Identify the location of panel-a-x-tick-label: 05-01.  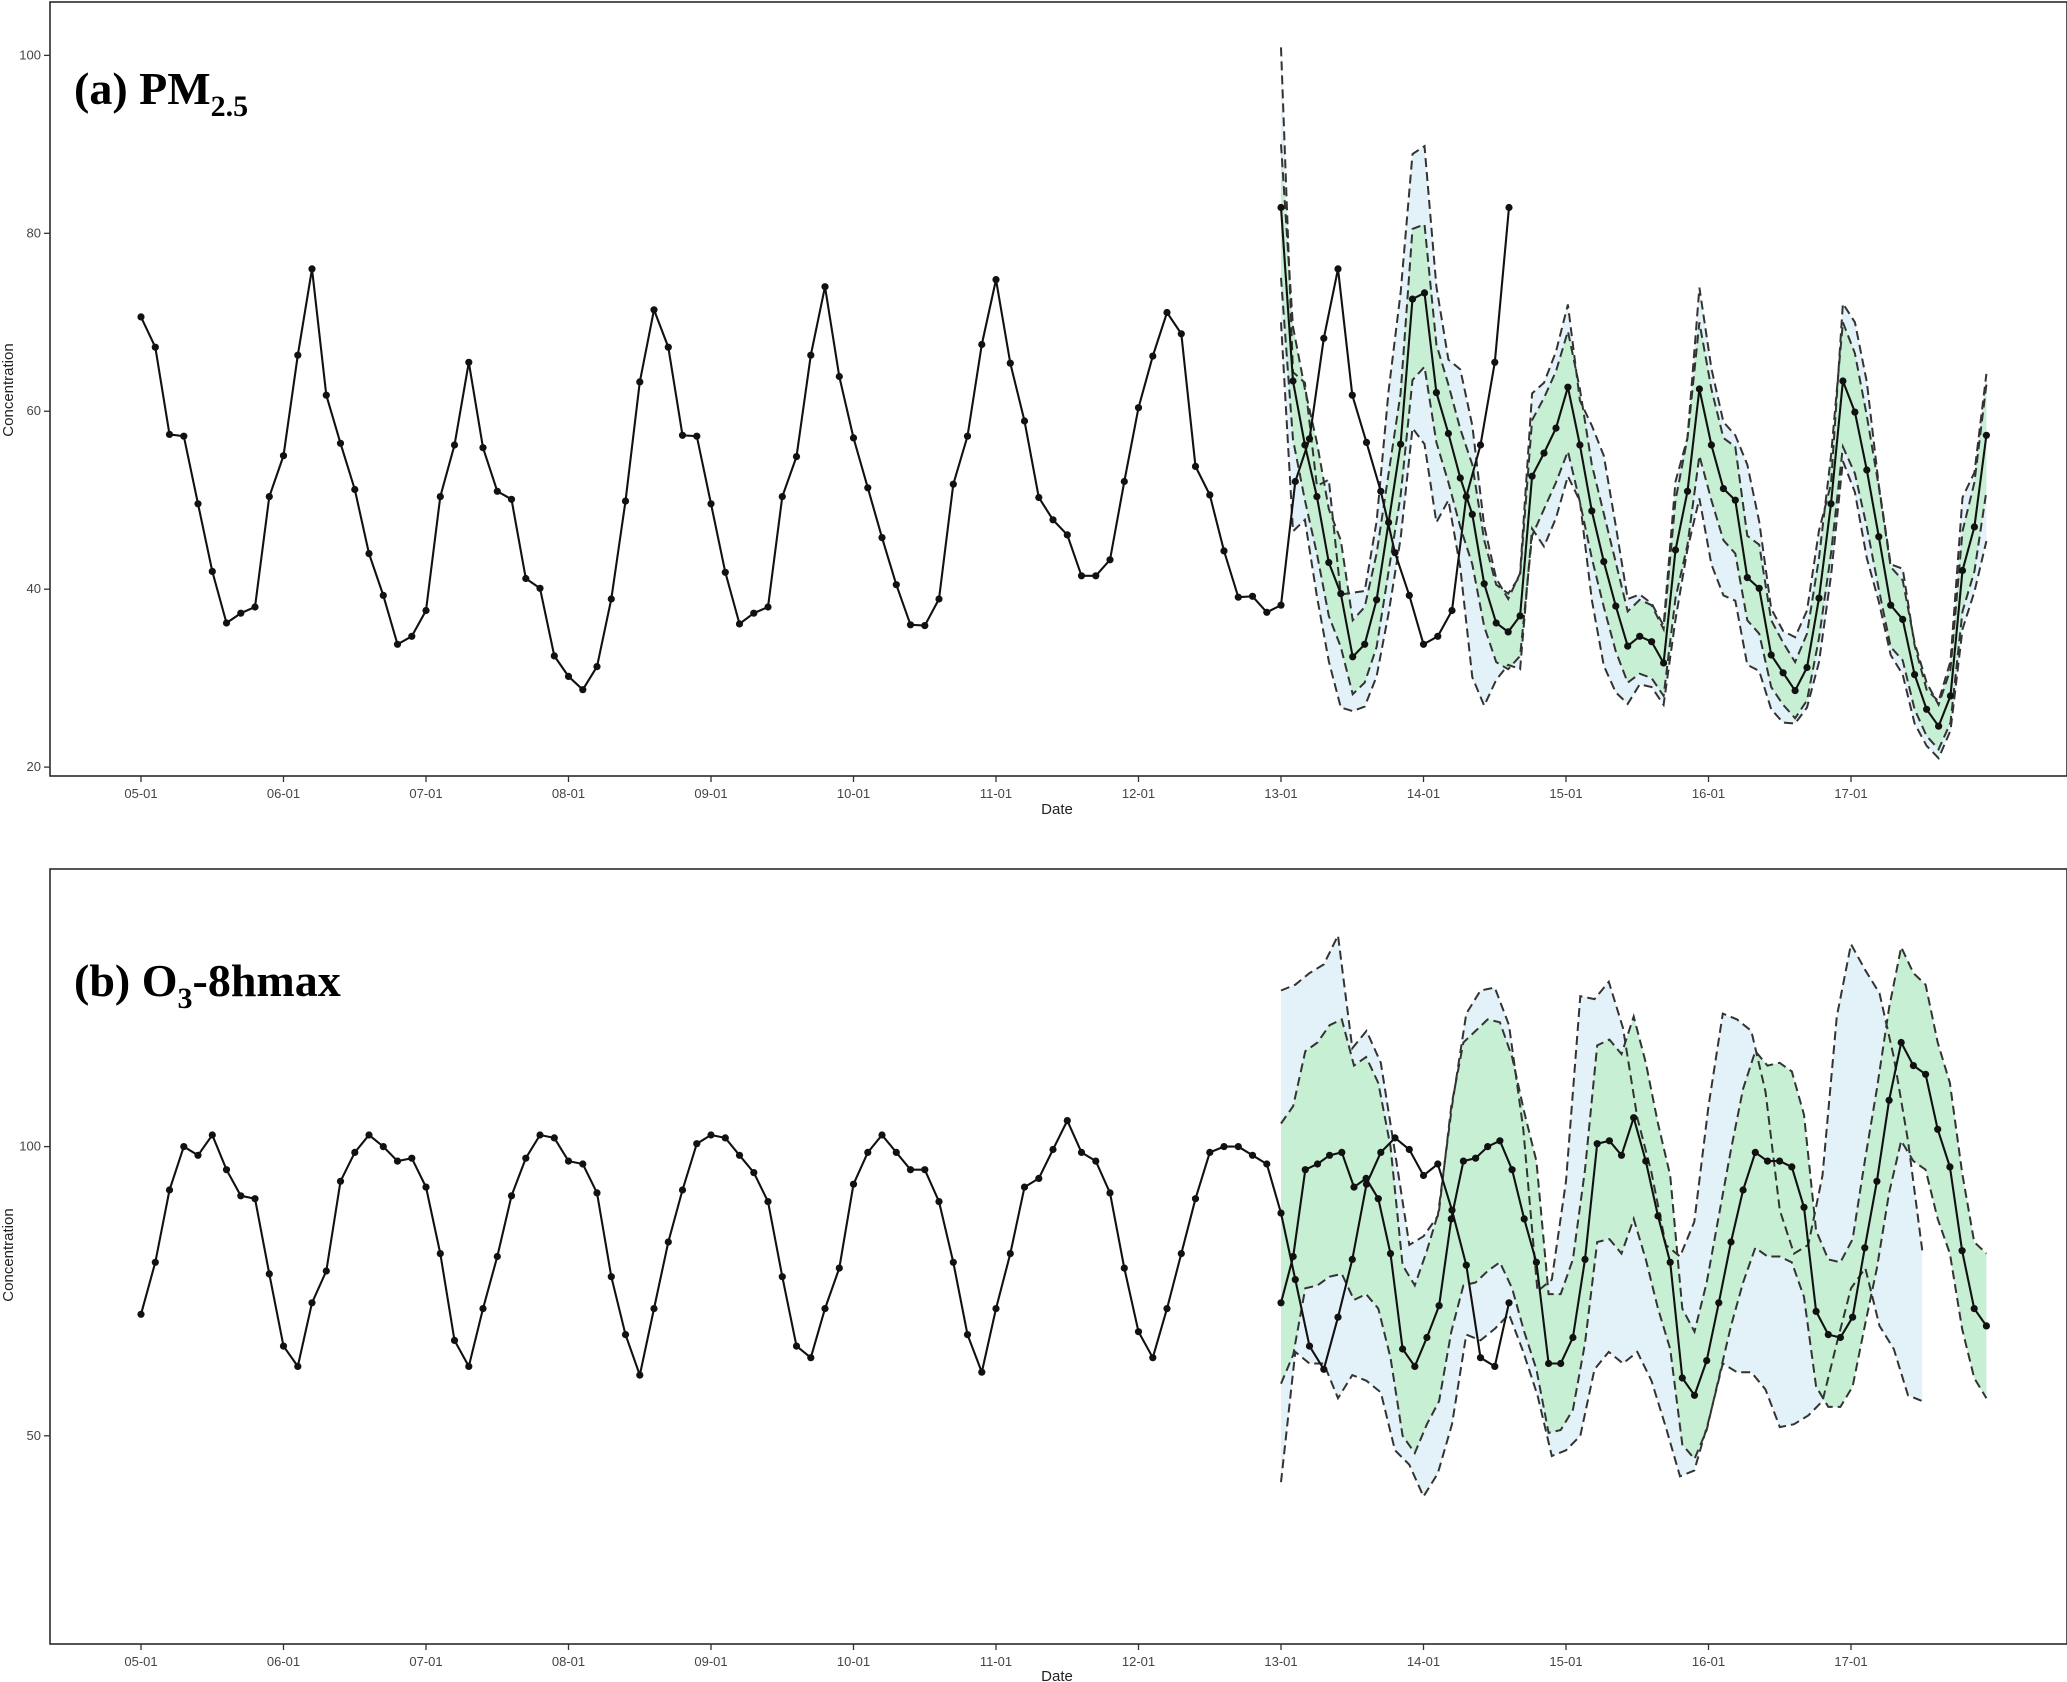
(140, 793).